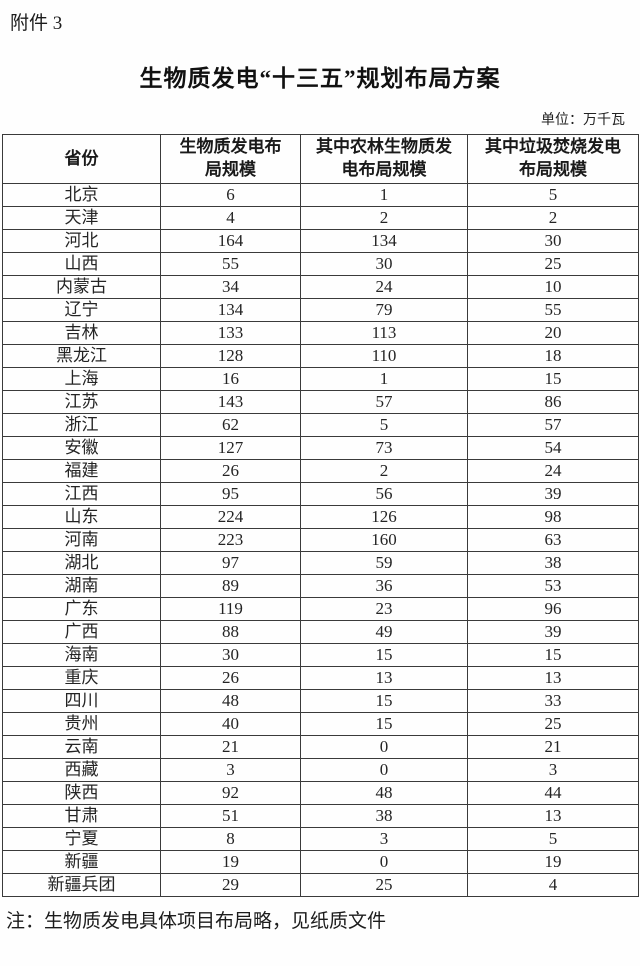 Image resolution: width=640 pixels, height=966 pixels. Describe the element at coordinates (320, 747) in the screenshot. I see `table-row: 云南 21 0 21` at that location.